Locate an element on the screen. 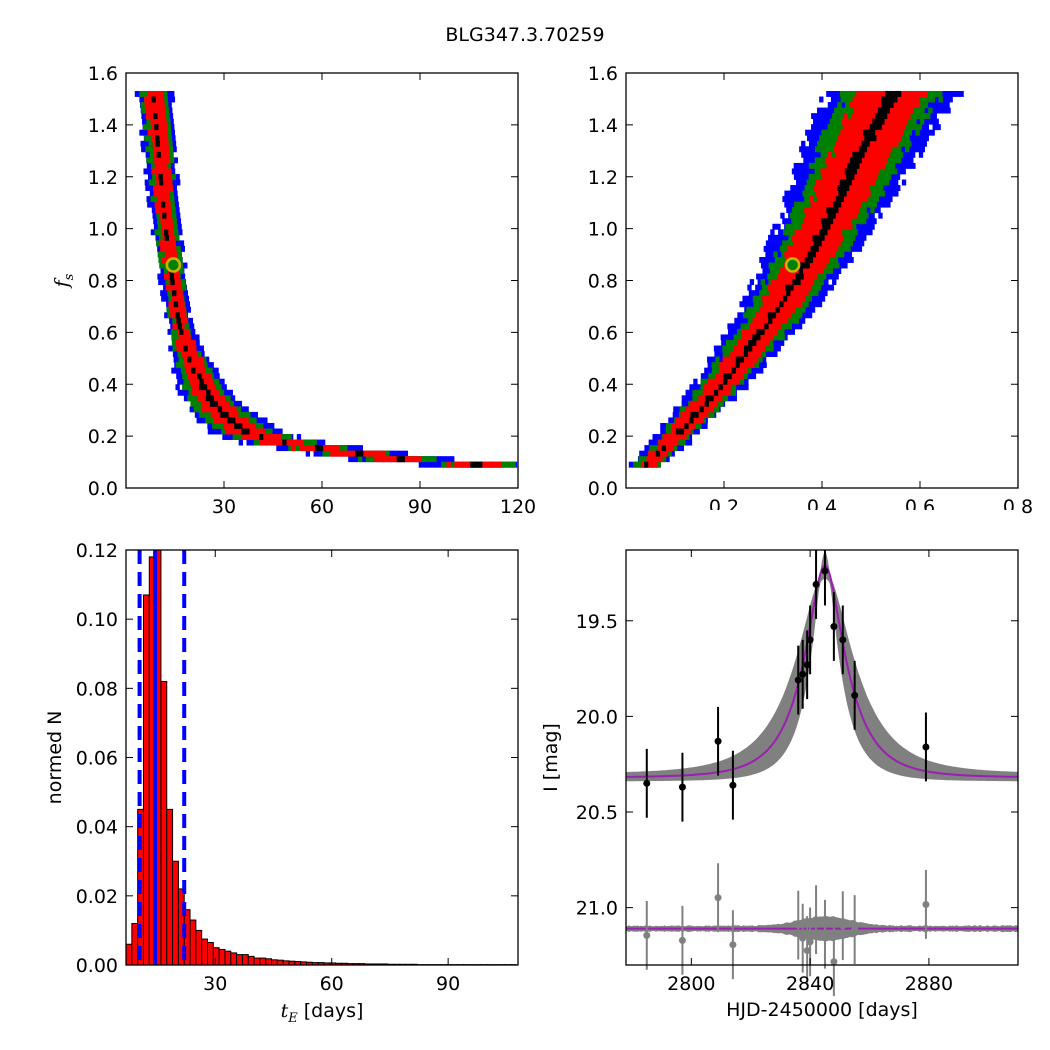  x-tick-label: 60 is located at coordinates (322, 507).